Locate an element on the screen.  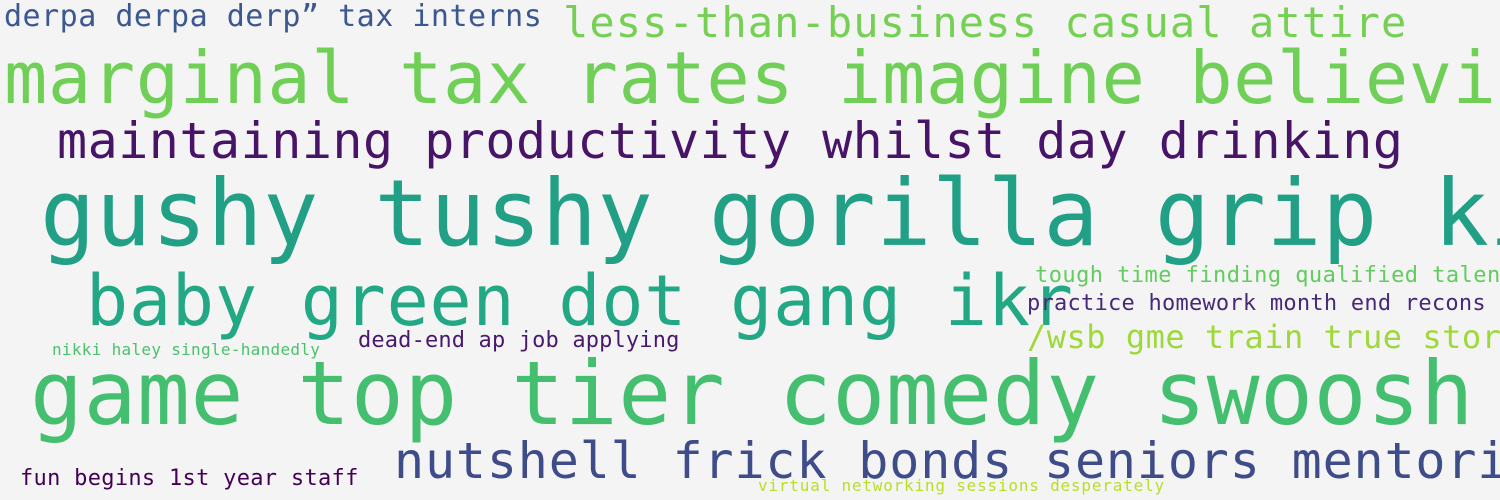
phrase-baby-green-dot: baby green dot gang ikr is located at coordinates (580, 301).